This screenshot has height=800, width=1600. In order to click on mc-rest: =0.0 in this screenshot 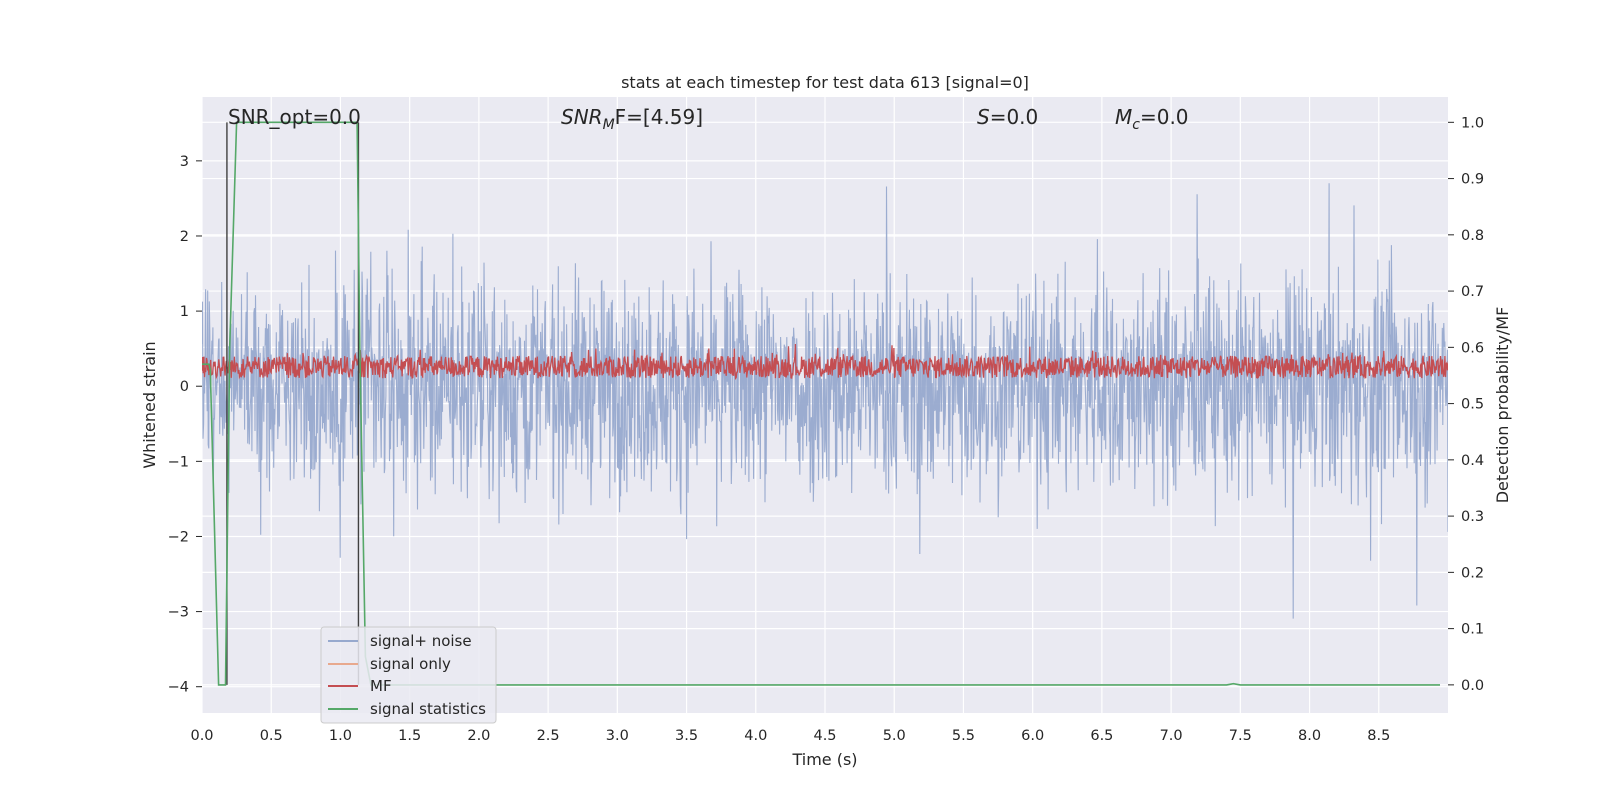, I will do `click(1164, 117)`.